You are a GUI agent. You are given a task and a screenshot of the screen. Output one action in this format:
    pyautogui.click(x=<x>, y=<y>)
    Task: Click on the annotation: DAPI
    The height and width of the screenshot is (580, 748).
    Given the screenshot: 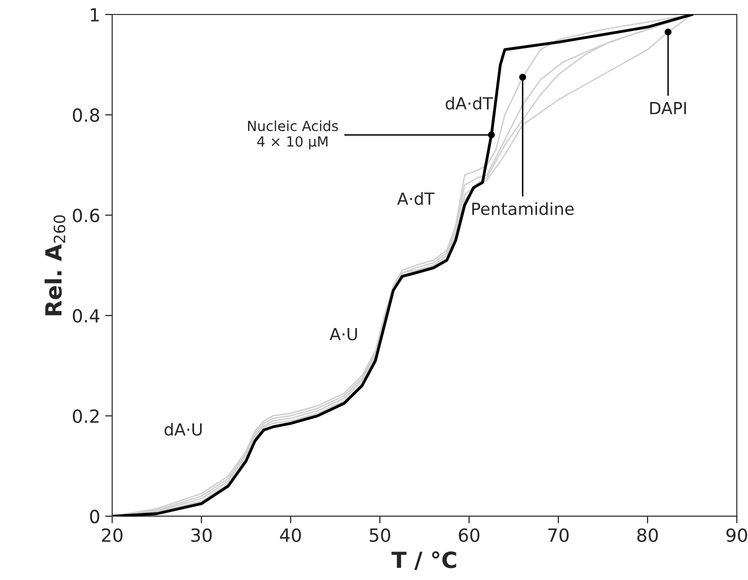 What is the action you would take?
    pyautogui.click(x=668, y=108)
    